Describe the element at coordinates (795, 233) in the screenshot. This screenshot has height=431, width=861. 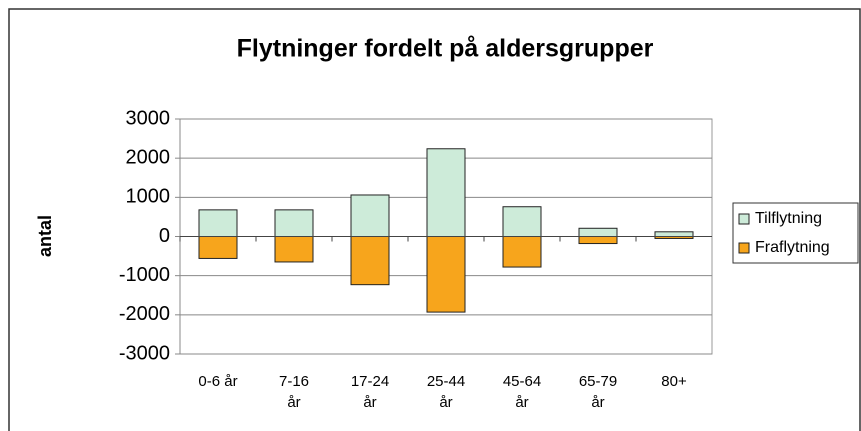
I see `legend-box` at that location.